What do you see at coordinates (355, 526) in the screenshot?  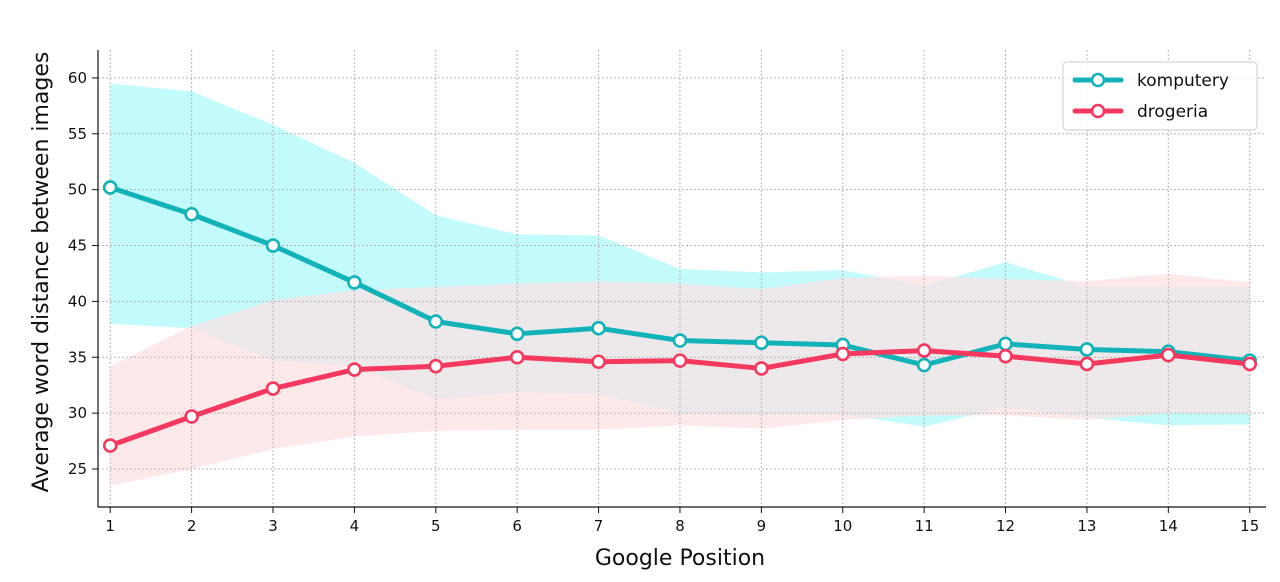 I see `x-tick-label: 4` at bounding box center [355, 526].